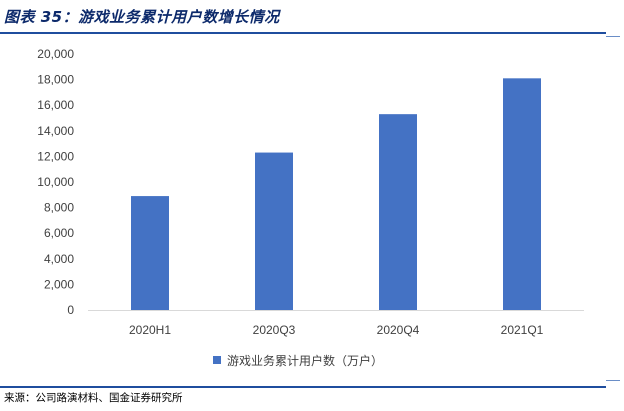  Describe the element at coordinates (150, 330) in the screenshot. I see `x-tick-label: 2020H1` at that location.